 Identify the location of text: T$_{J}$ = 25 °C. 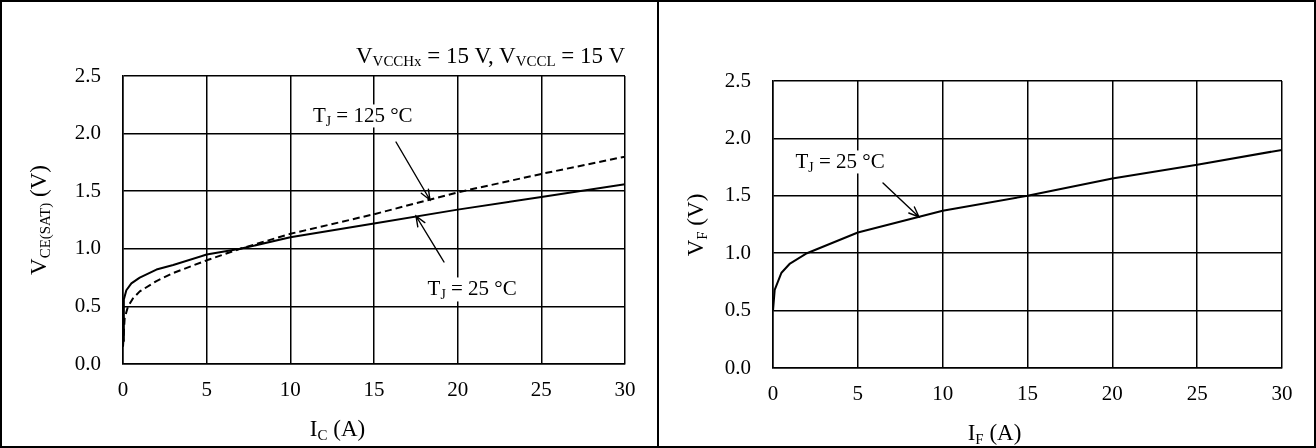
(840, 162).